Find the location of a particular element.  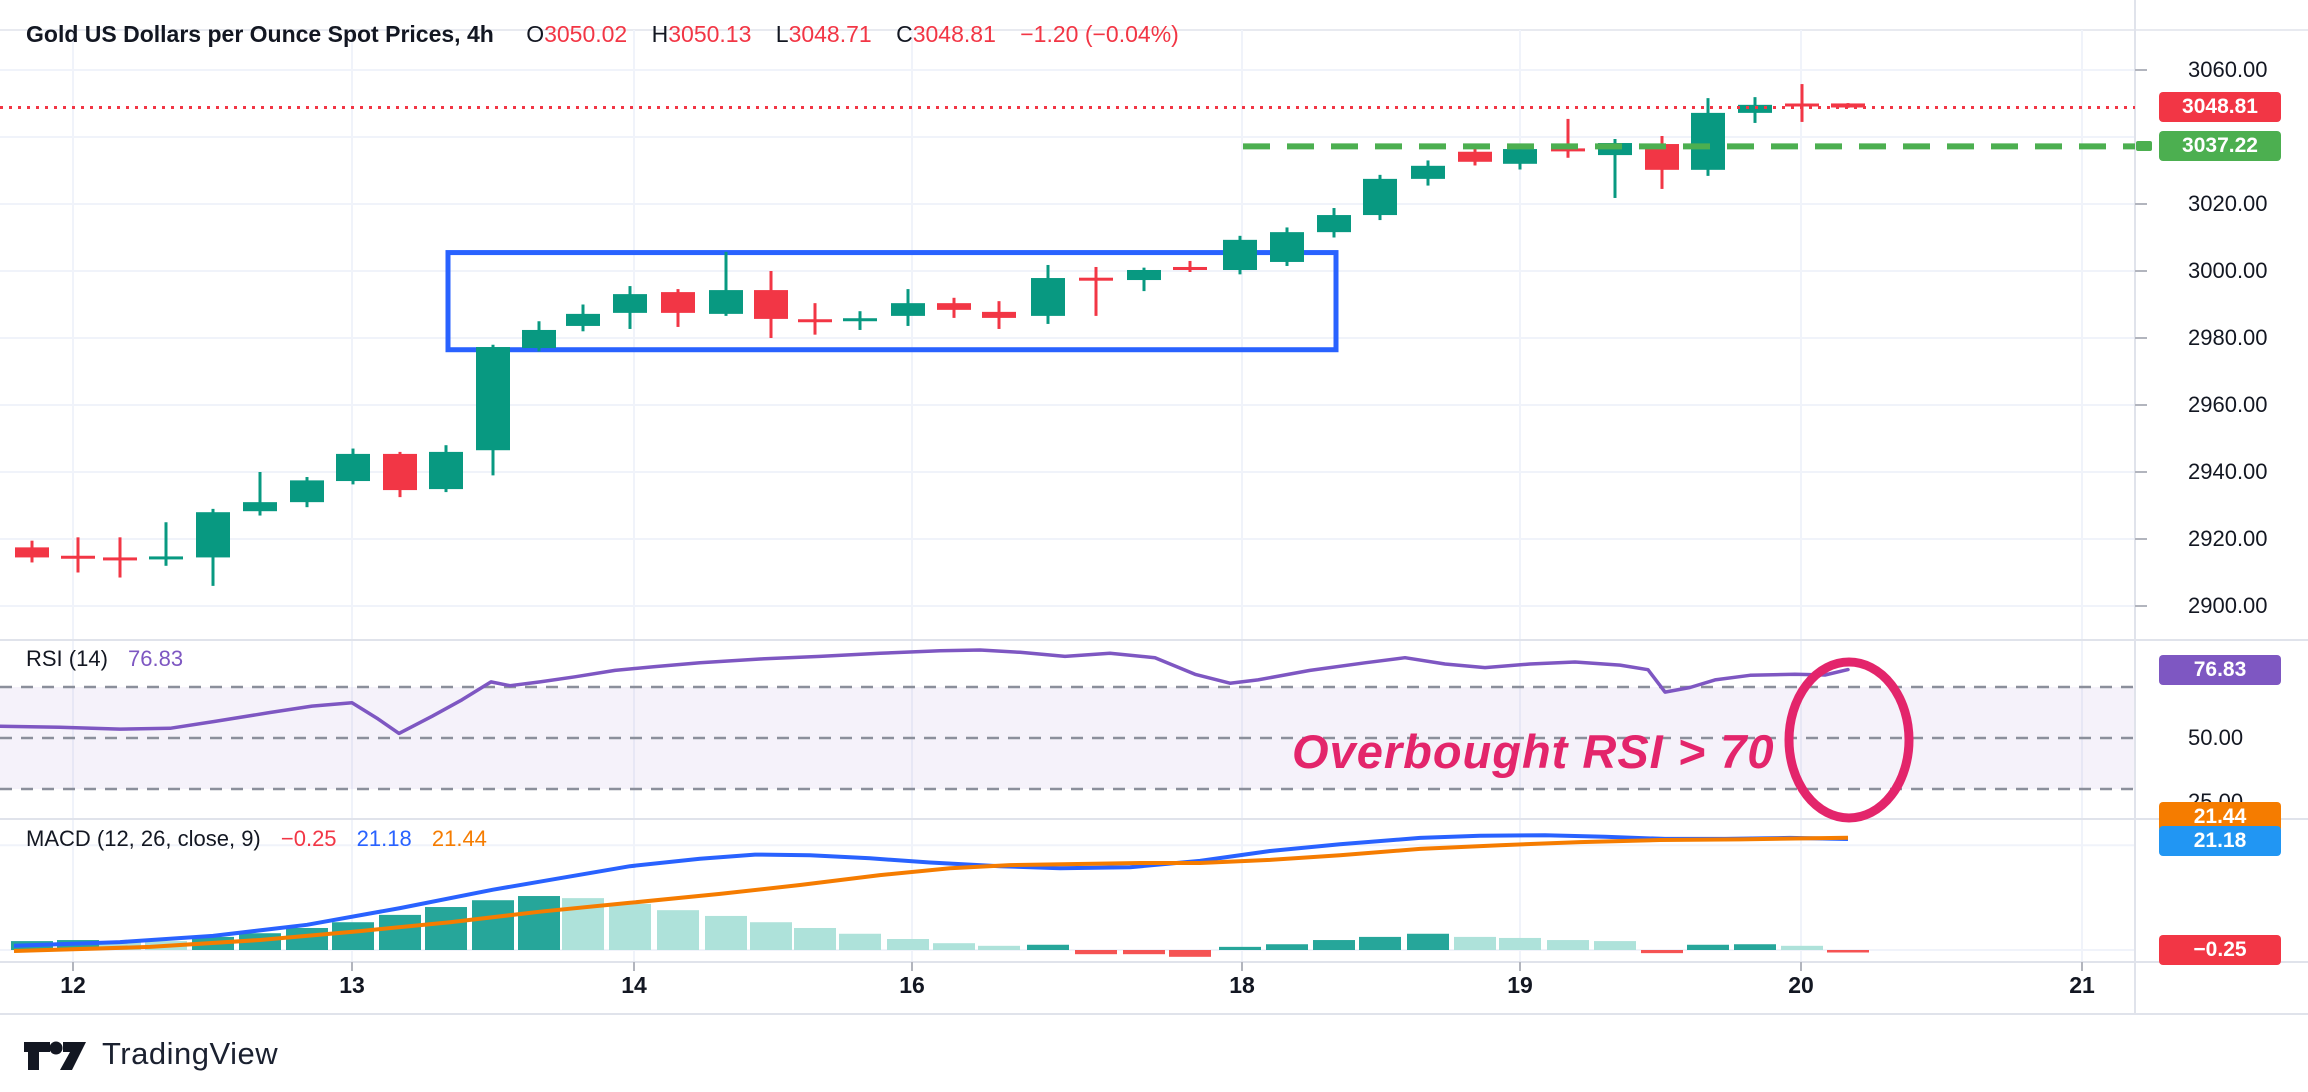

rsi-value: 76.83 is located at coordinates (156, 658).